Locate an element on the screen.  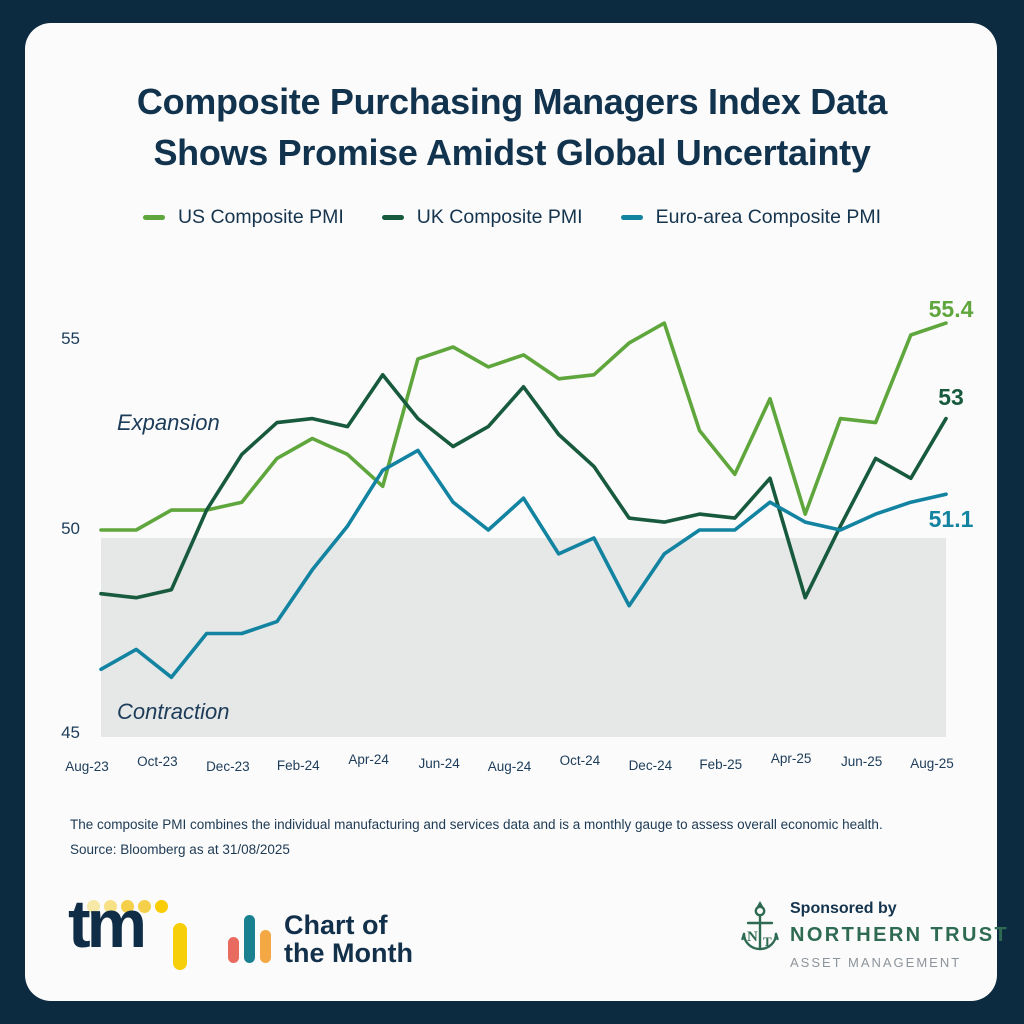
y-tick-label: 50 is located at coordinates (70, 528).